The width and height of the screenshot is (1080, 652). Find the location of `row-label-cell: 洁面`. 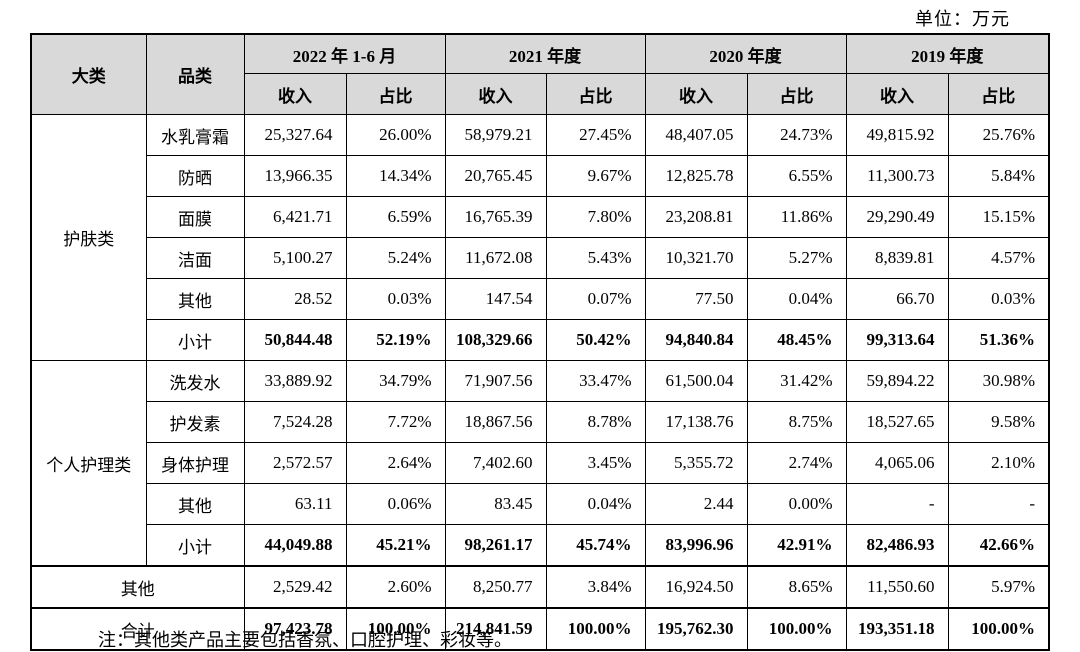

row-label-cell: 洁面 is located at coordinates (195, 258).